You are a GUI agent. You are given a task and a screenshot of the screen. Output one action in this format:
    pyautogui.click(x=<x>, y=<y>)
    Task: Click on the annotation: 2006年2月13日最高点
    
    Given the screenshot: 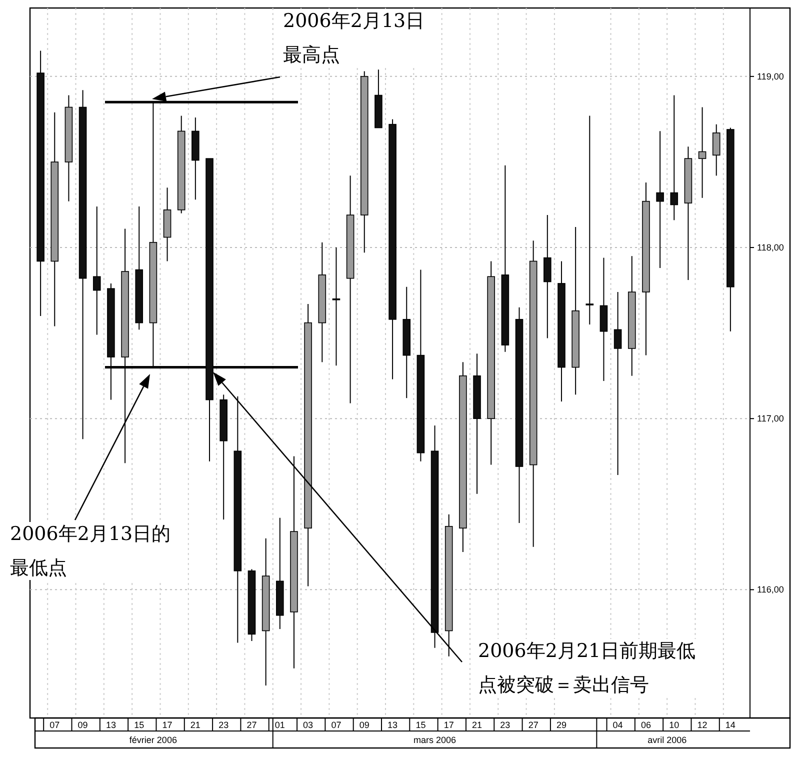 What is the action you would take?
    pyautogui.click(x=354, y=38)
    